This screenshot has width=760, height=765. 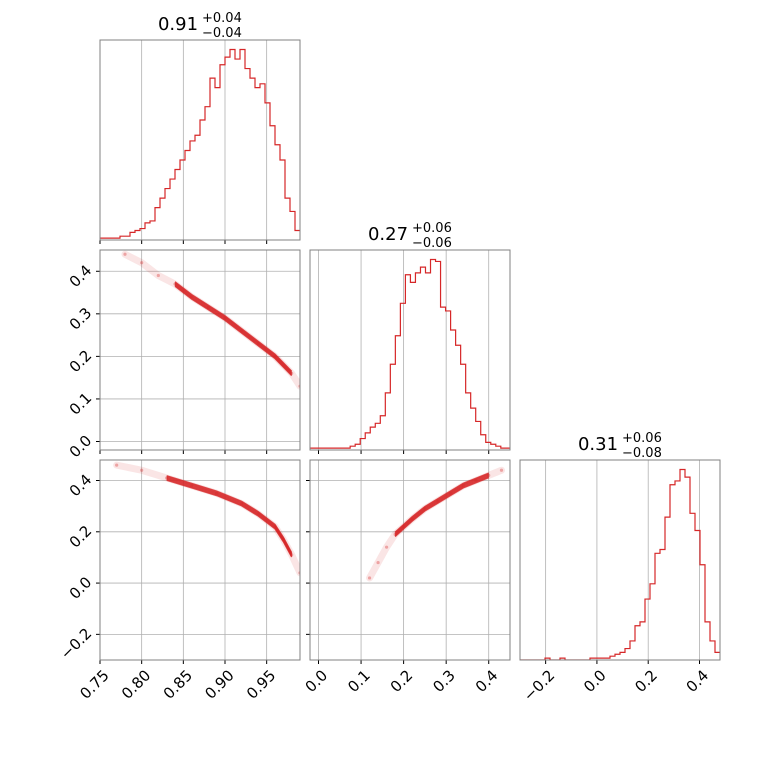 I want to click on p1-vs-p0-cloud, so click(x=212, y=320).